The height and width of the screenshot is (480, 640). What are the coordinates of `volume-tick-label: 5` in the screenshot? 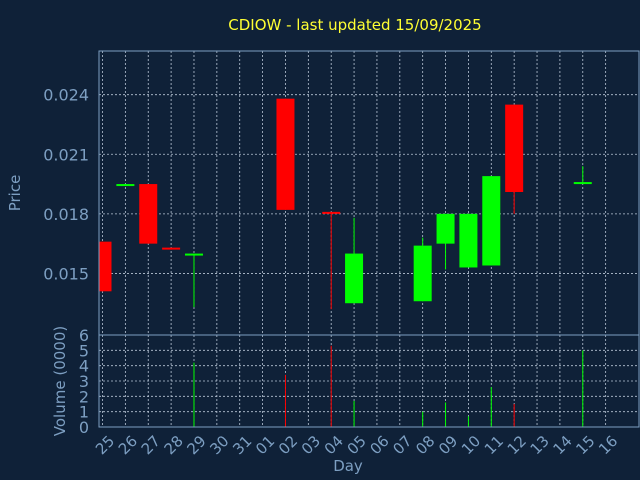 It's located at (84, 350).